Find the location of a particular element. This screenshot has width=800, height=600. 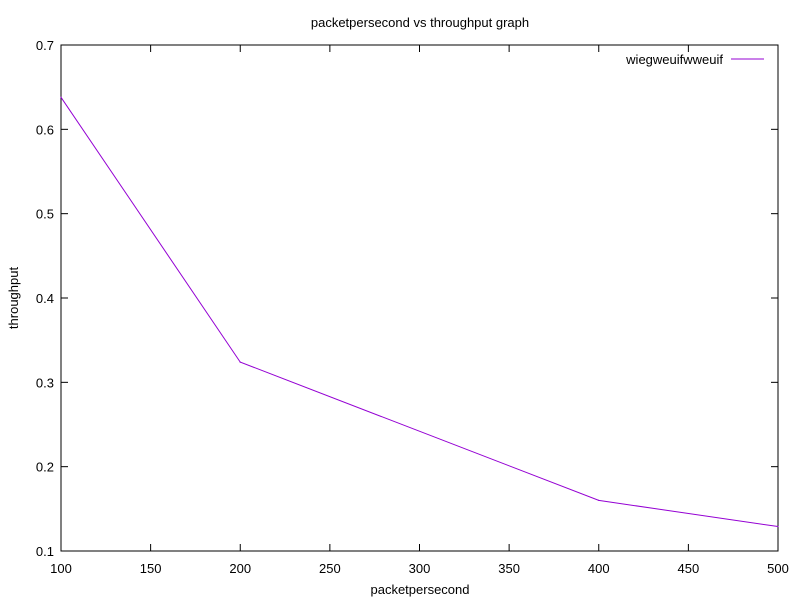

x-tick-label: 100 is located at coordinates (61, 568).